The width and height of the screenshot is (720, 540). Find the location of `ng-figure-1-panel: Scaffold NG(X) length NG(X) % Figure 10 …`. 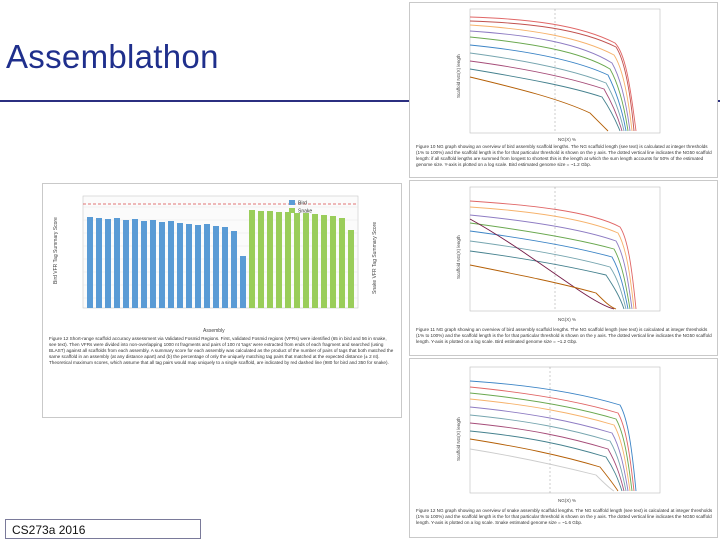

ng-figure-1-panel: Scaffold NG(X) length NG(X) % Figure 10 … is located at coordinates (563, 90).